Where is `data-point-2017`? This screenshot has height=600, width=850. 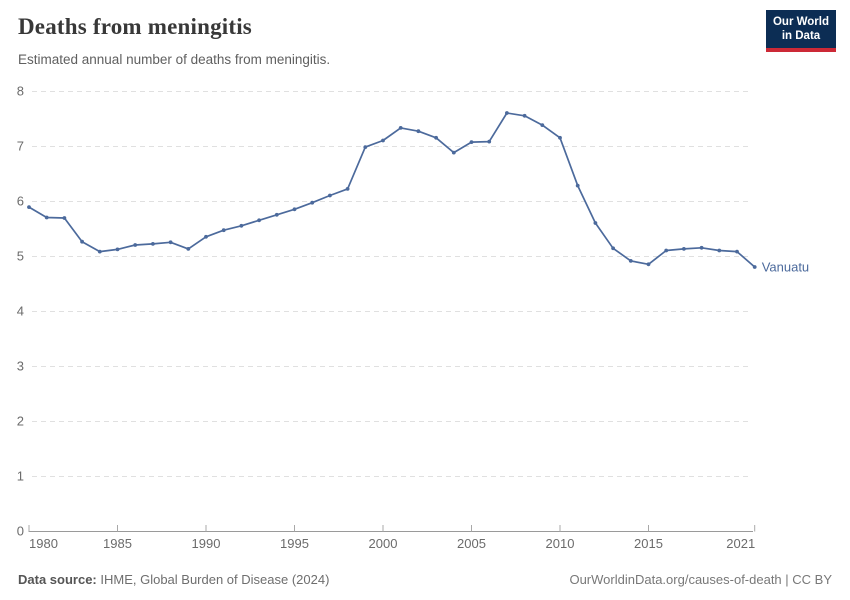 data-point-2017 is located at coordinates (684, 249).